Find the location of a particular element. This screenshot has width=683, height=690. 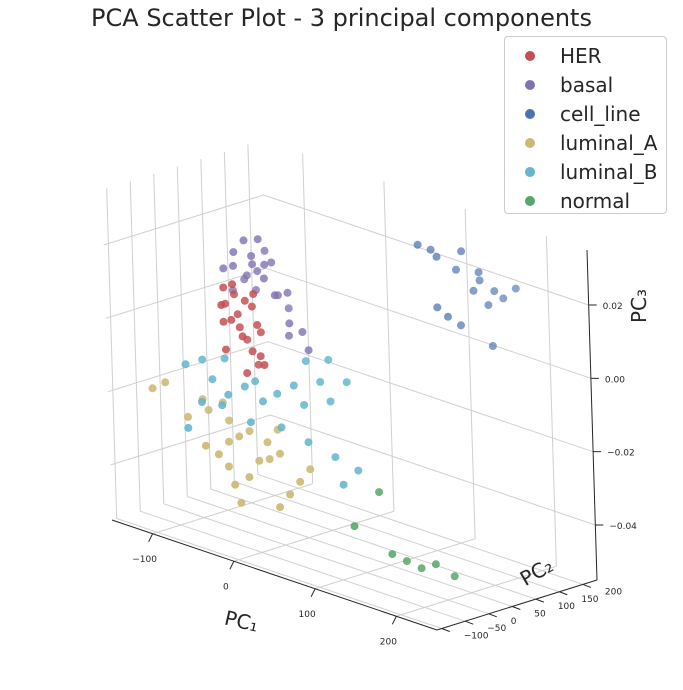

y-tick-label: −50 is located at coordinates (496, 629).